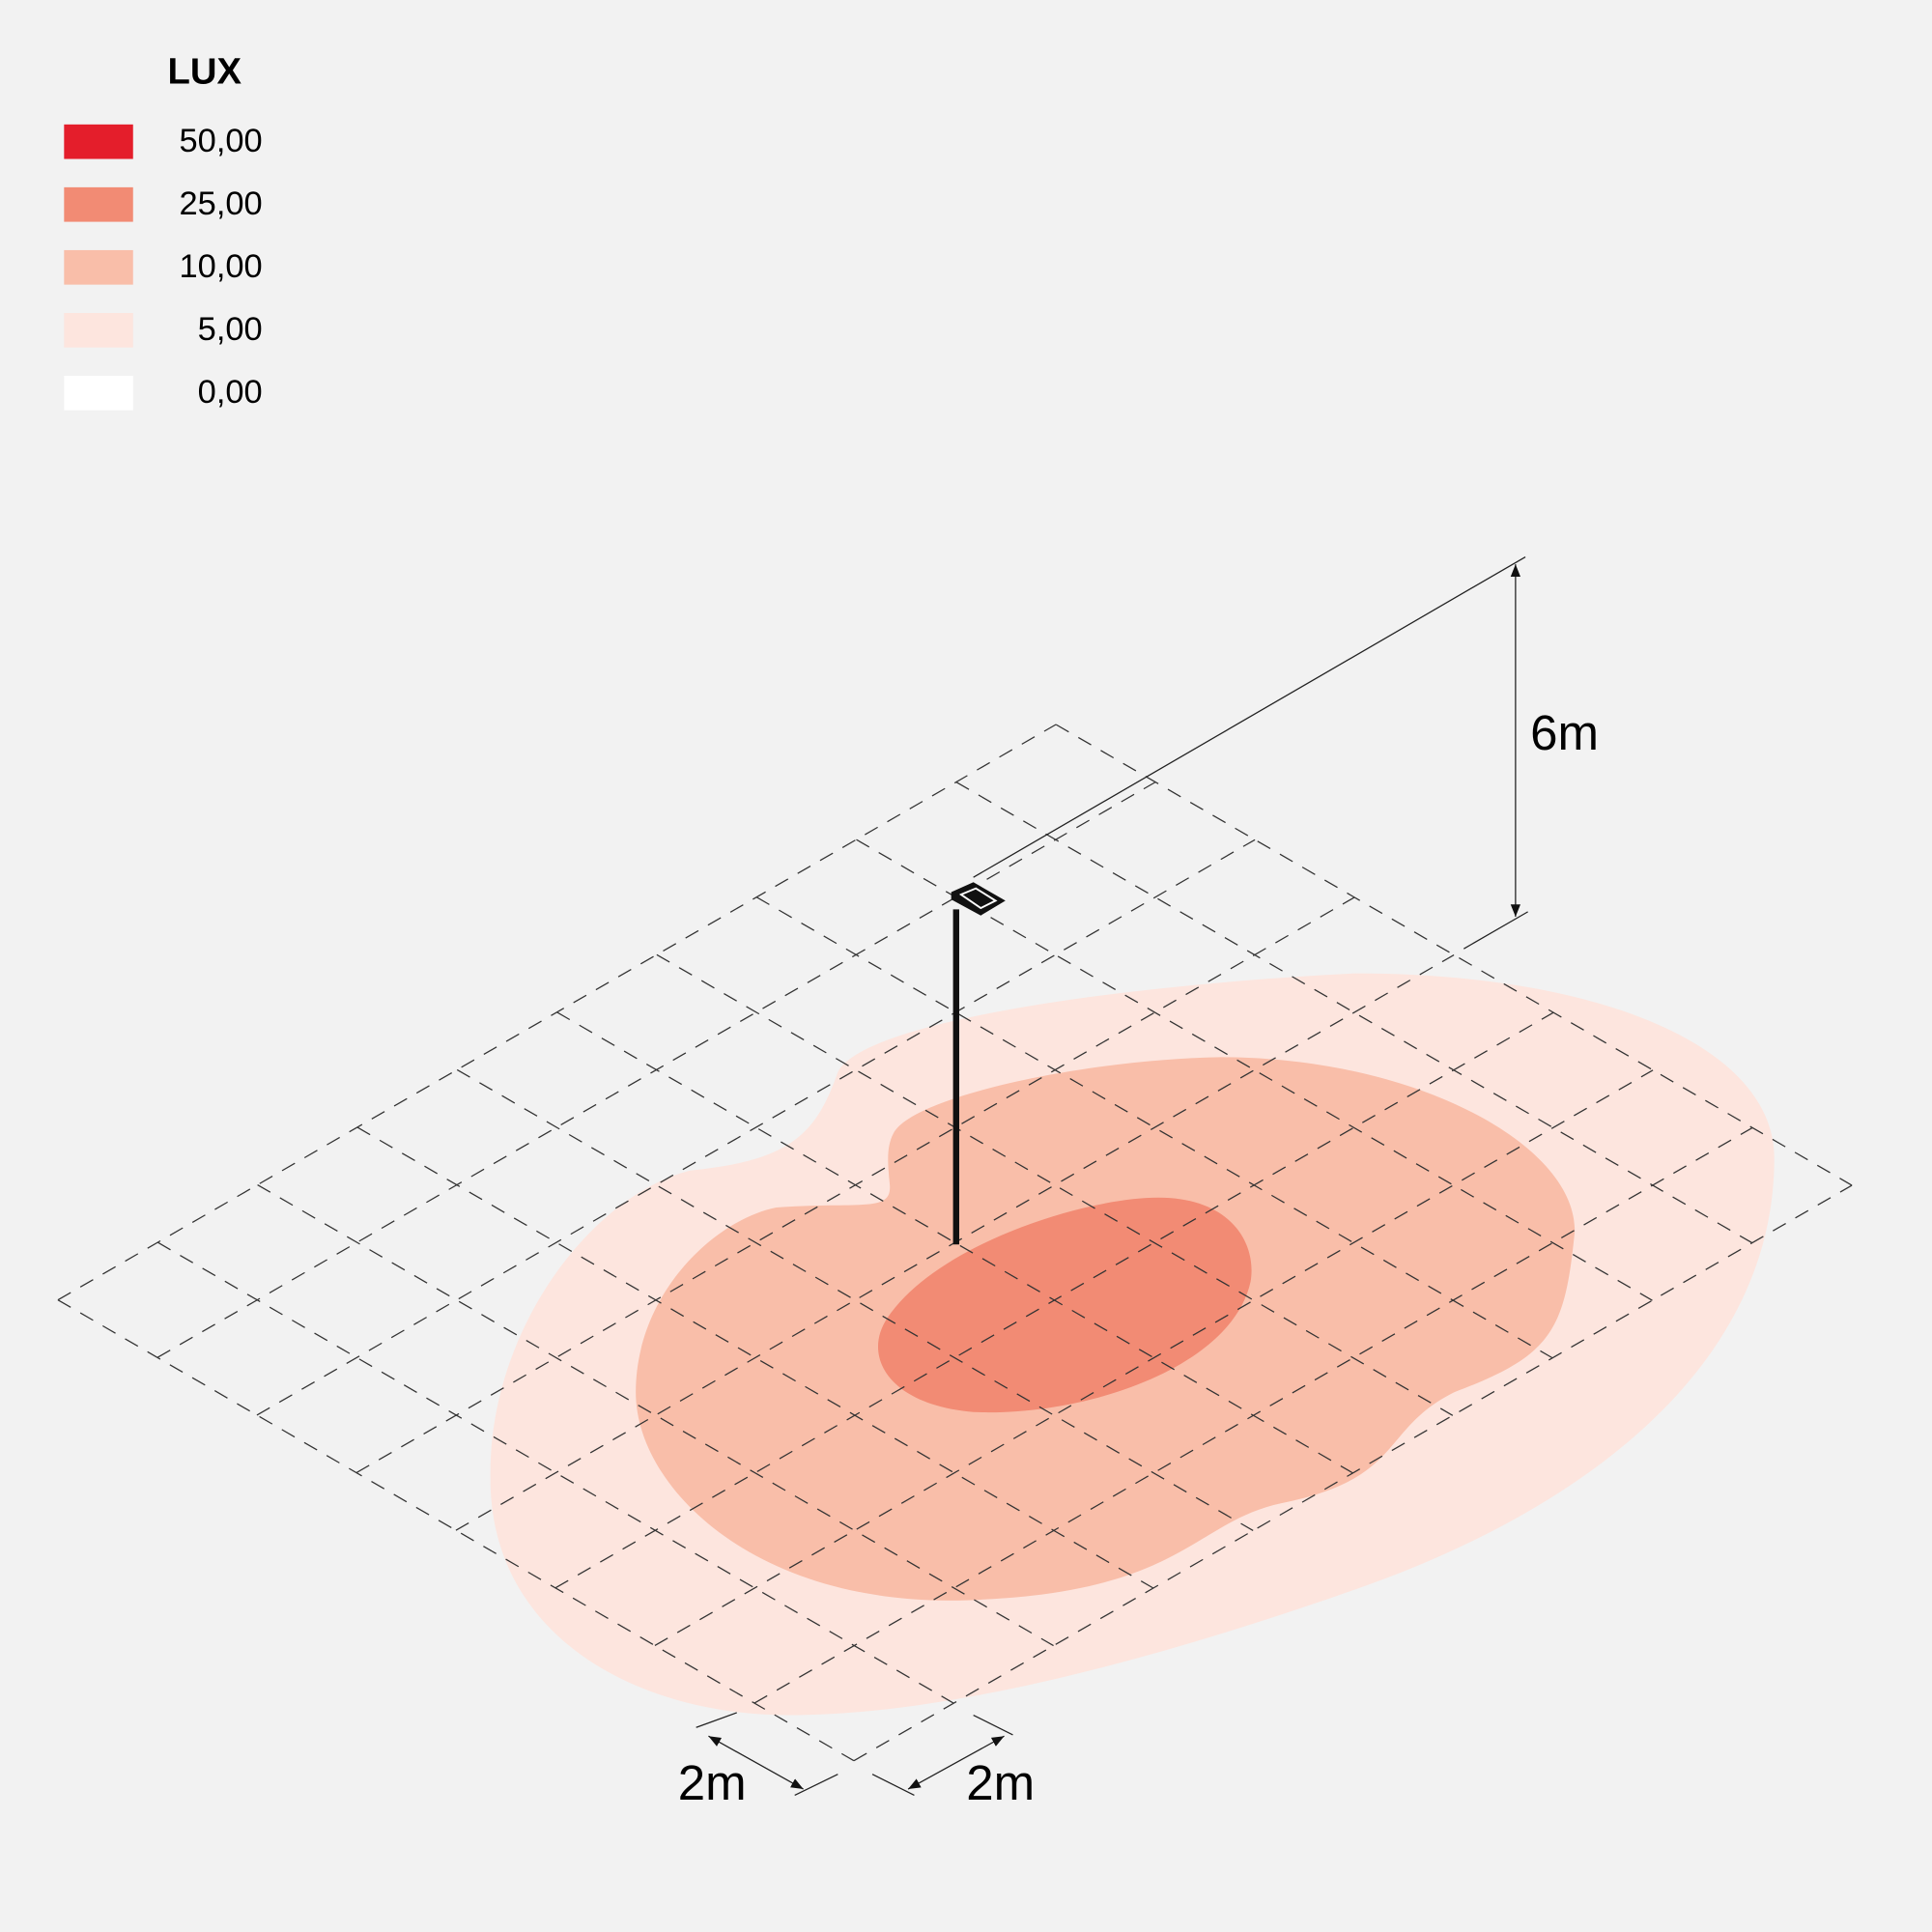  Describe the element at coordinates (163, 267) in the screenshot. I see `legend: 50,00 25,00 10,00 5,00 0,00` at that location.